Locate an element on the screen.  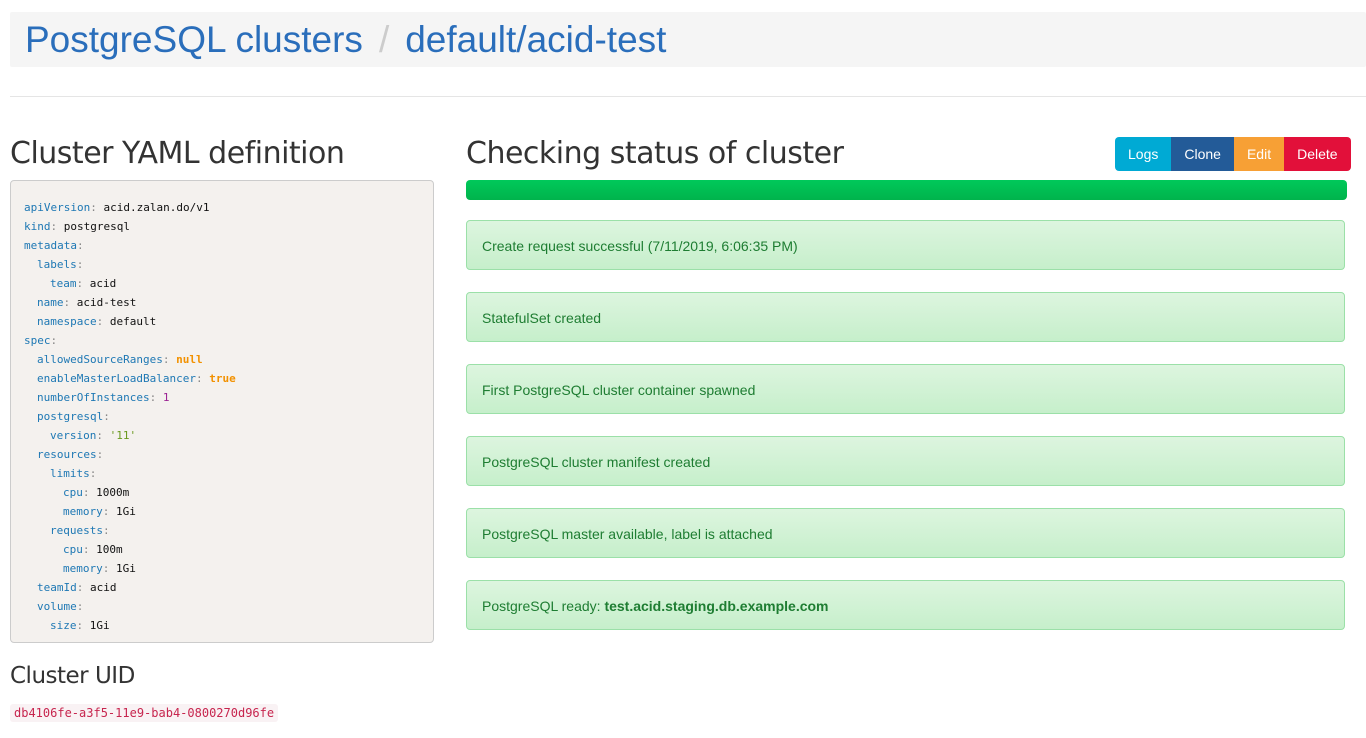
yaml-value: default is located at coordinates (133, 321).